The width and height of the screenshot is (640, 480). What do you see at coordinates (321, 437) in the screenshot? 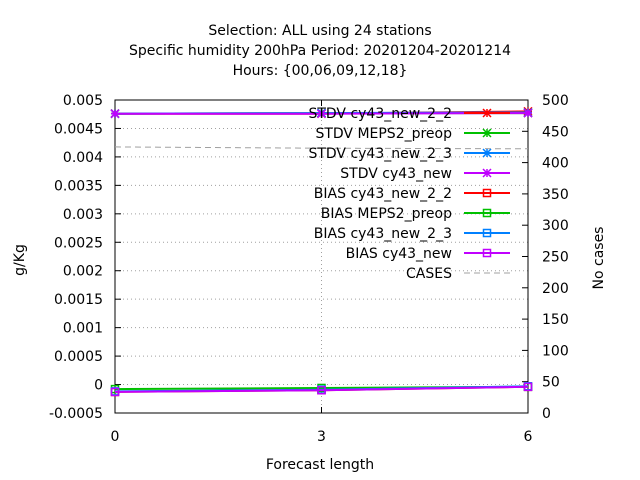
I see `x-tick-label: 3` at bounding box center [321, 437].